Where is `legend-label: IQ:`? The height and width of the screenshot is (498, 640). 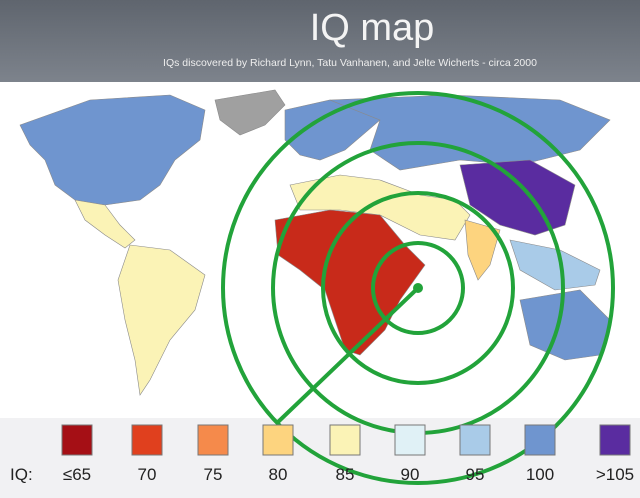
legend-label: IQ: is located at coordinates (21, 474).